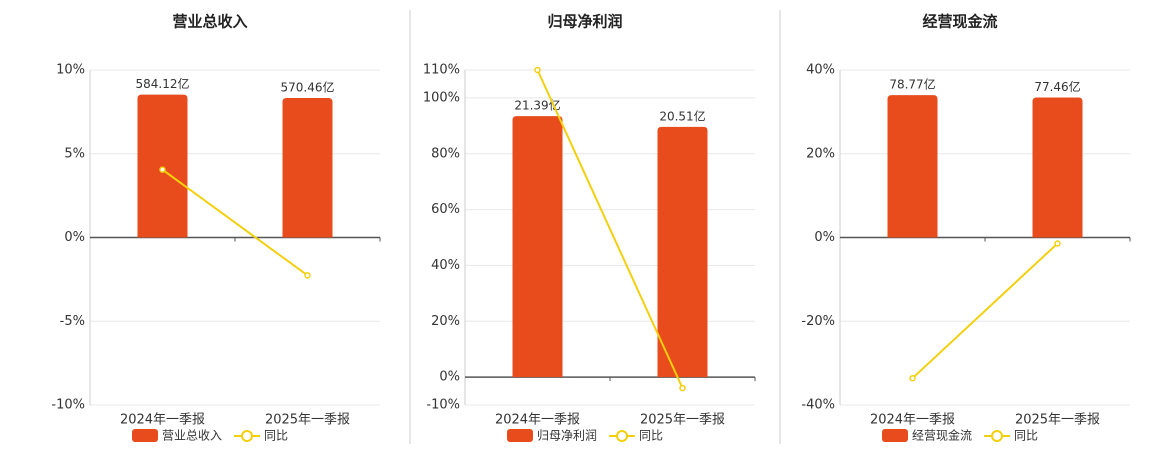  I want to click on legend-label: 经营现金流, so click(942, 435).